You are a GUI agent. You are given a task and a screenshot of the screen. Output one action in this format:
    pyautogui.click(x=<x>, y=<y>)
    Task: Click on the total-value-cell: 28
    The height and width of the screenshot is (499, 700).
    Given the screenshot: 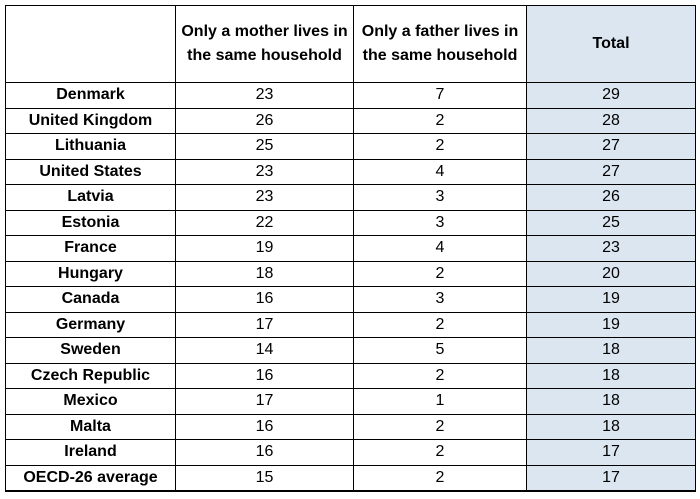 What is the action you would take?
    pyautogui.click(x=611, y=120)
    